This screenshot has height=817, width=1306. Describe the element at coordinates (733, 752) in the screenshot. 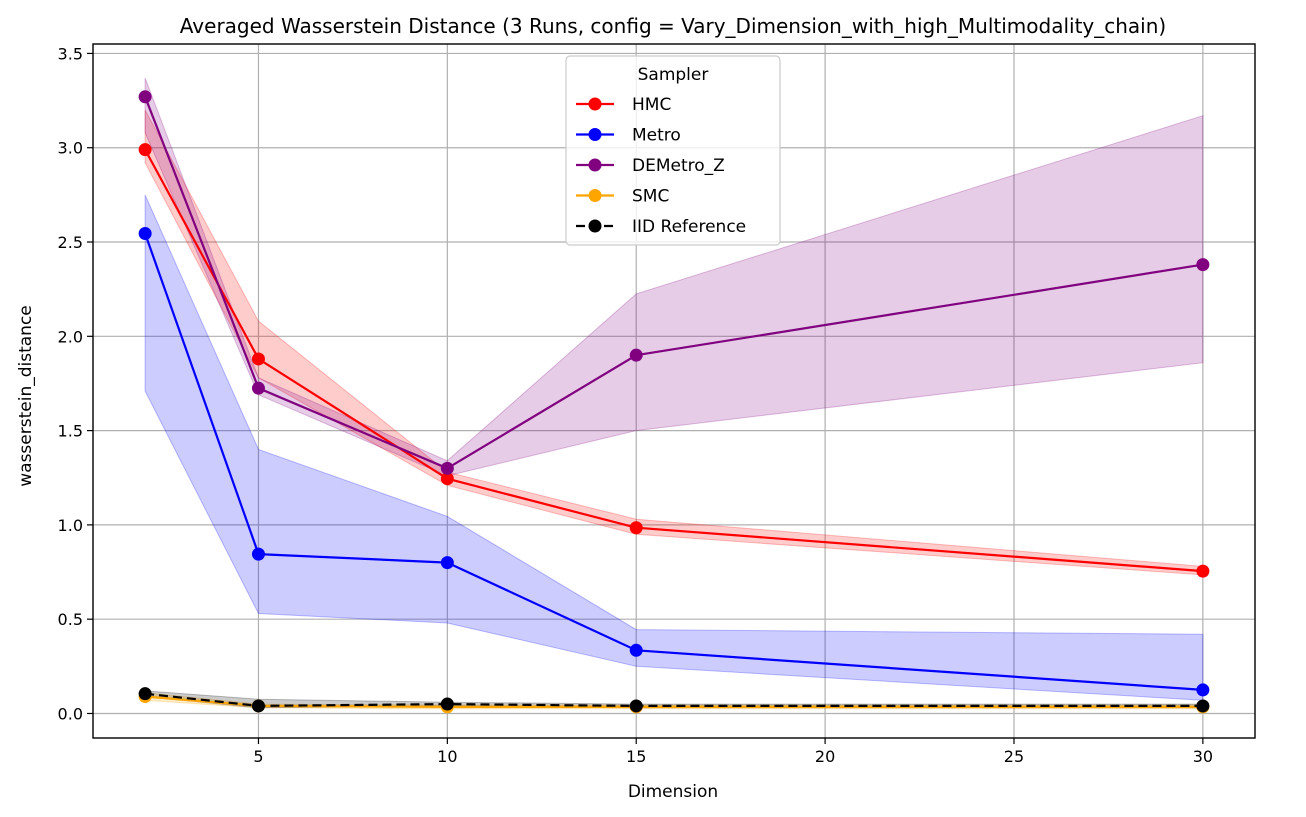

I see `x-axis: 5 10 15 20 25 30` at that location.